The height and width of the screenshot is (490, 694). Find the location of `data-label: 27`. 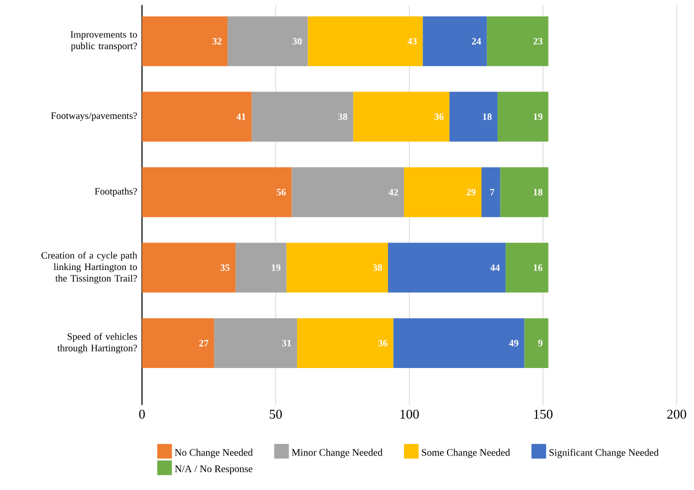

data-label: 27 is located at coordinates (203, 343).